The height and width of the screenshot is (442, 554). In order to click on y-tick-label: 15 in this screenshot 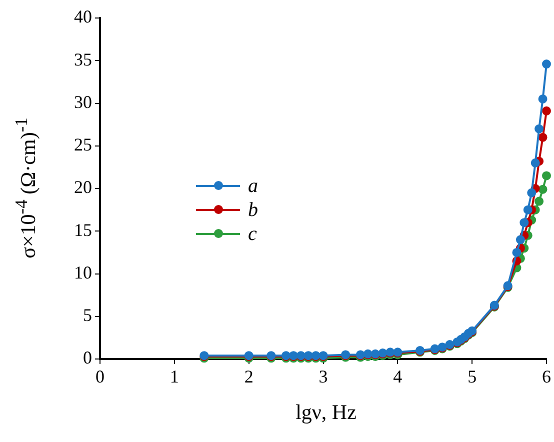, I will do `click(83, 230)`.